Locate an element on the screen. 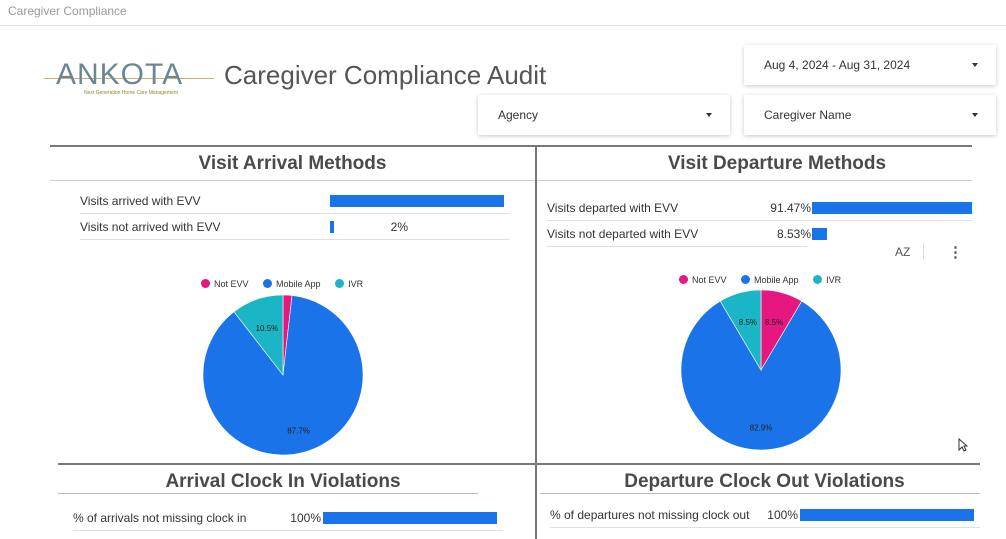 The width and height of the screenshot is (1006, 539). table-row: Visits departed with EVV 91.47% is located at coordinates (759, 208).